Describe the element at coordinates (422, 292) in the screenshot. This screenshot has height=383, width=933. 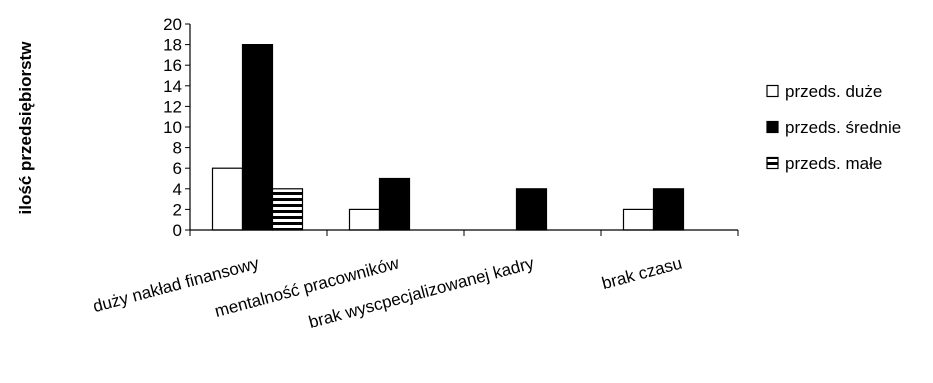
I see `x-category-label: brak wyscpecjalizowanej kadry` at that location.